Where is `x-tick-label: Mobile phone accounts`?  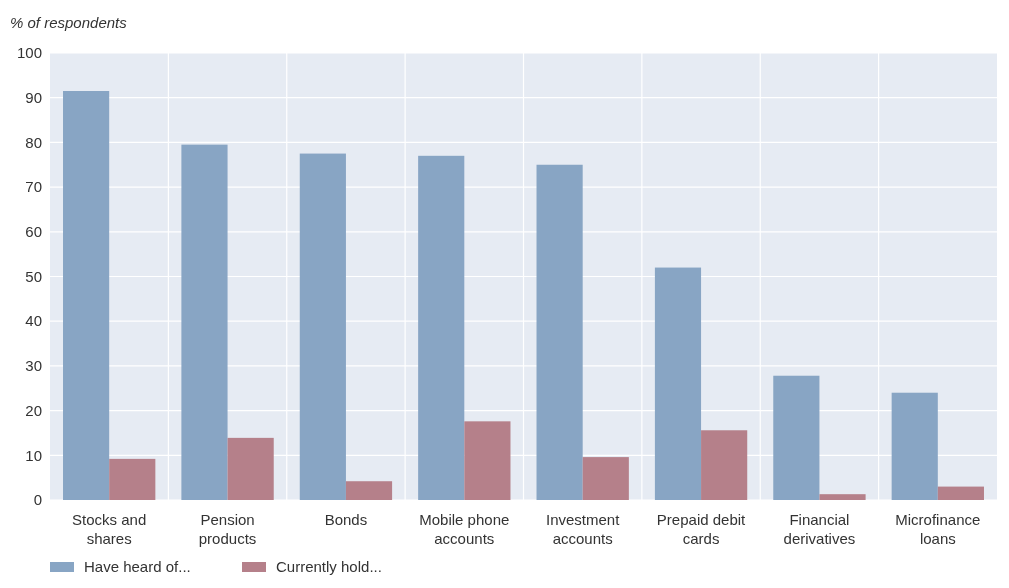 x-tick-label: Mobile phone accounts is located at coordinates (464, 529).